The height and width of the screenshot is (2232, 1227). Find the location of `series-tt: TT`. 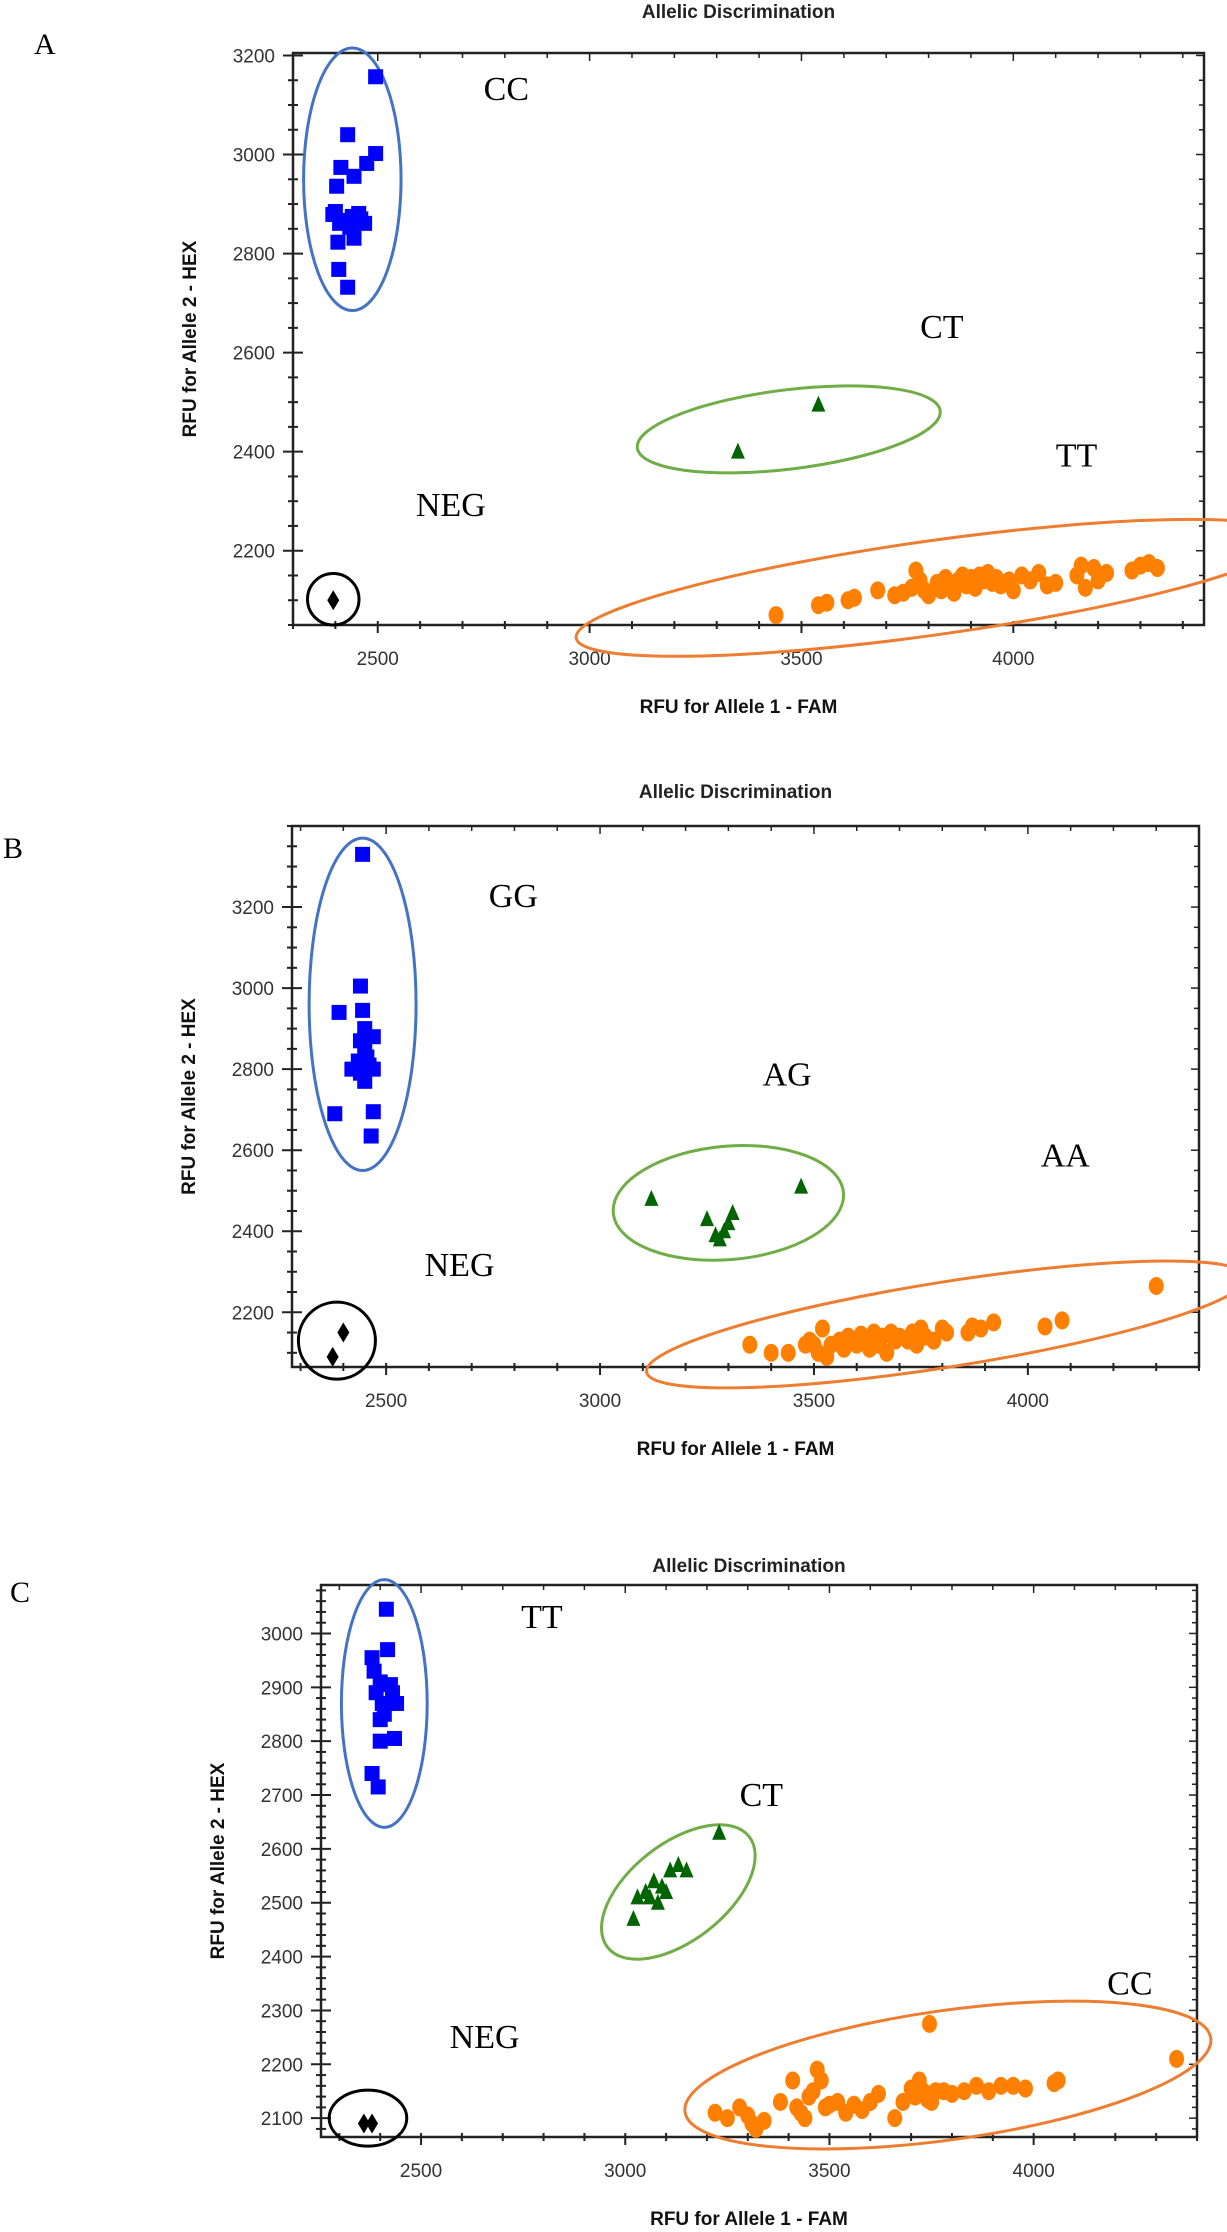

series-tt: TT is located at coordinates (451, 1703).